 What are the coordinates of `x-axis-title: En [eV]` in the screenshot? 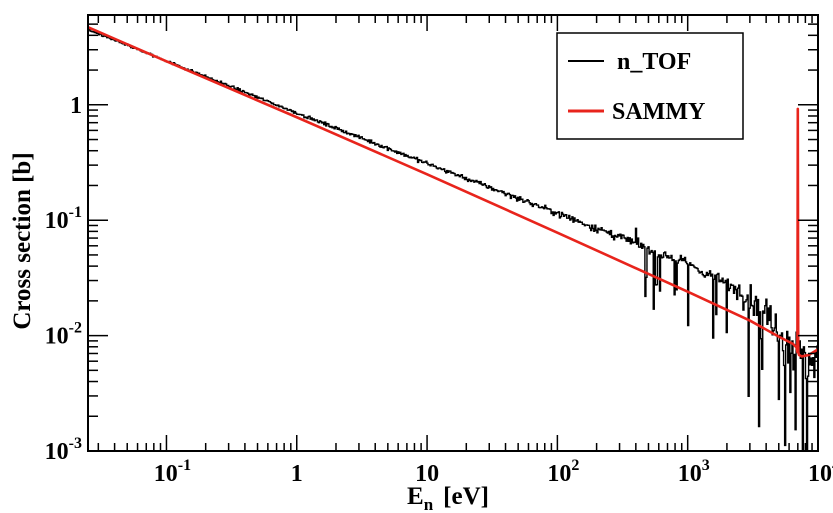 It's located at (448, 498).